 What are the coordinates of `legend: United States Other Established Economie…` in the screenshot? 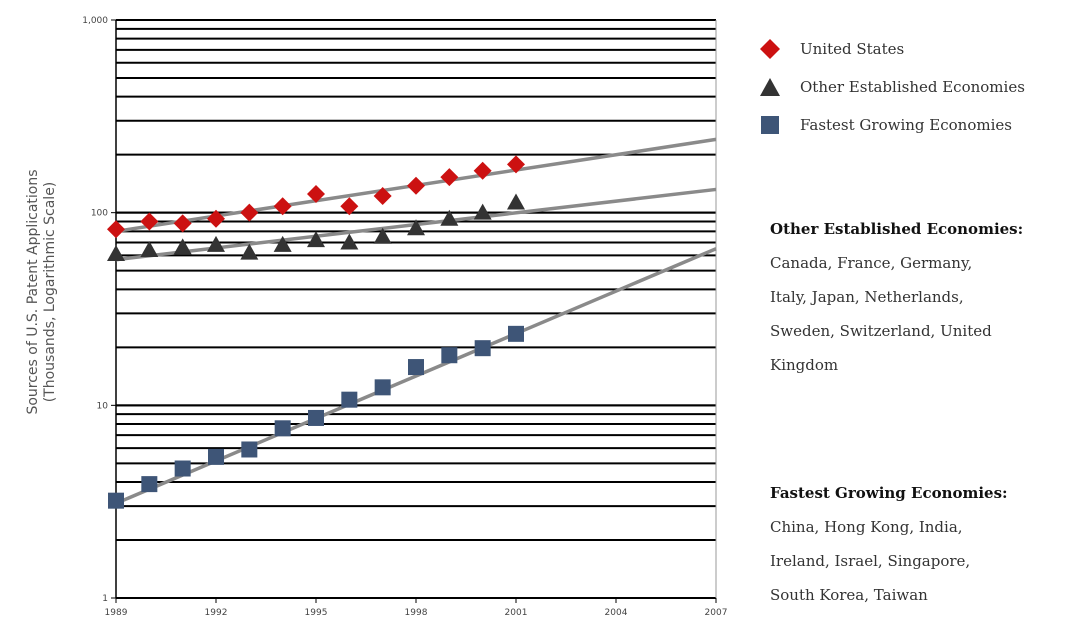 It's located at (891, 87).